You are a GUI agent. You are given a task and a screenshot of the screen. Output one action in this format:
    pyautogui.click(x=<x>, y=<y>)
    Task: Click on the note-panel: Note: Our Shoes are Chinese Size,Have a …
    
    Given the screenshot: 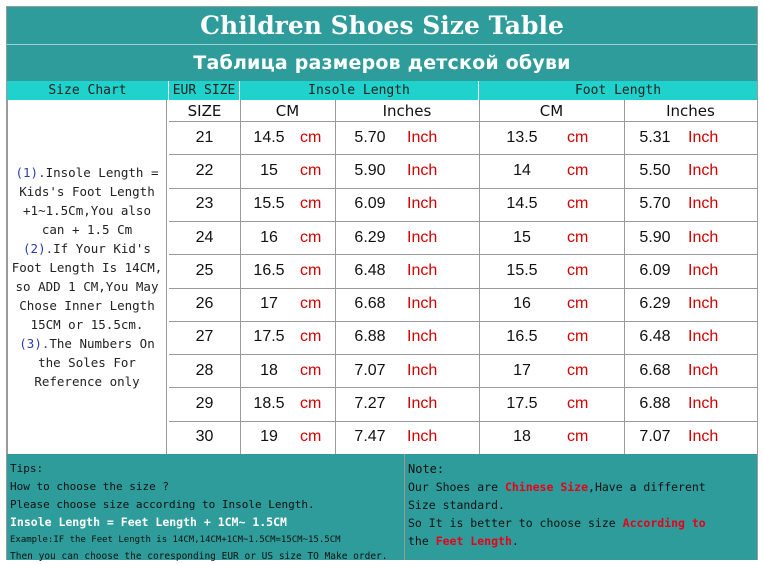 What is the action you would take?
    pyautogui.click(x=581, y=507)
    